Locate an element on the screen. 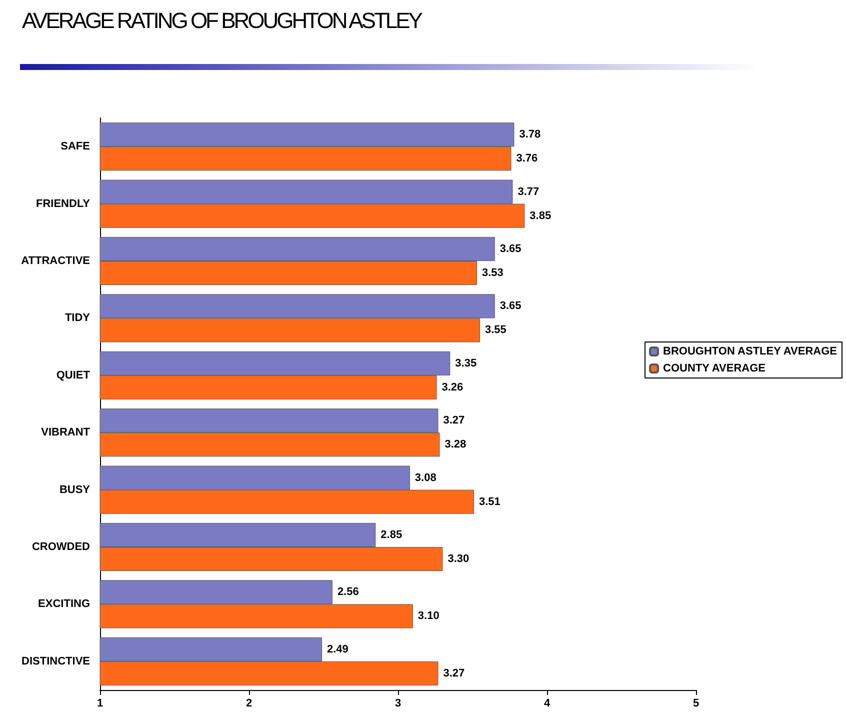 This screenshot has width=846, height=720. x-tick-label: 4 is located at coordinates (547, 704).